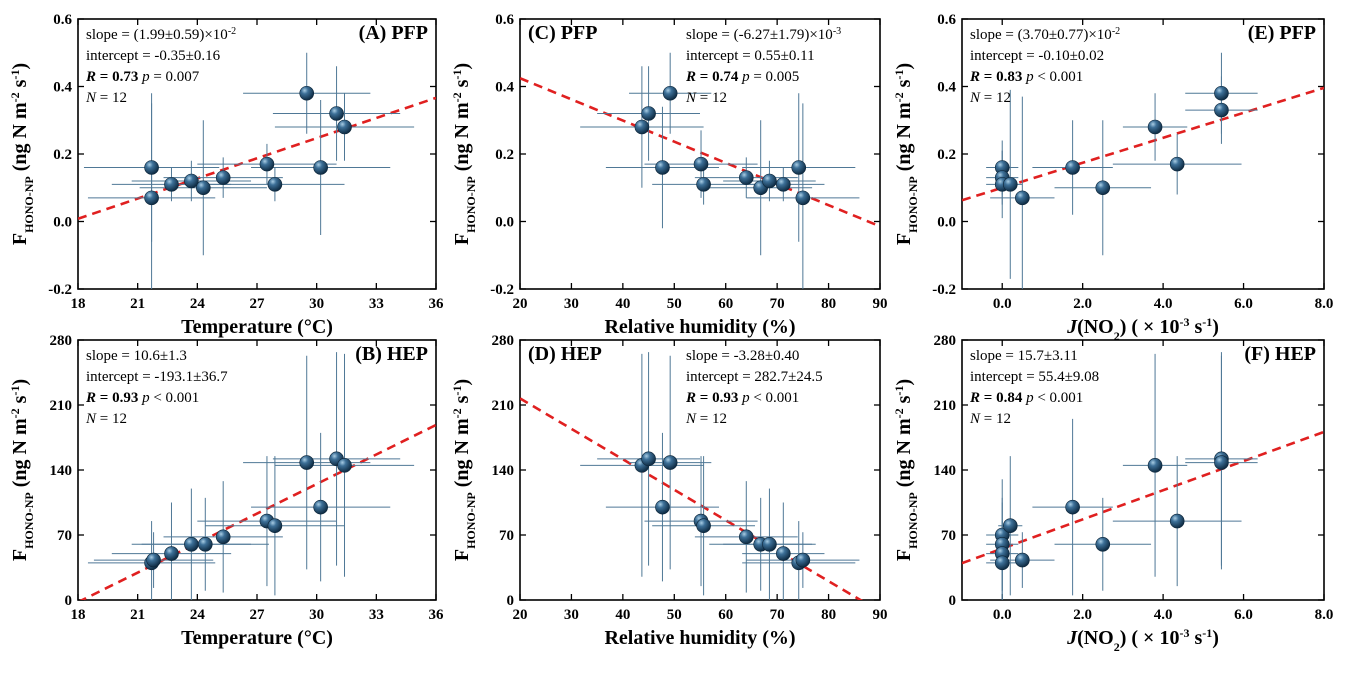 This screenshot has width=1350, height=673. Describe the element at coordinates (62, 223) in the screenshot. I see `y-tick-label: 0.0` at that location.